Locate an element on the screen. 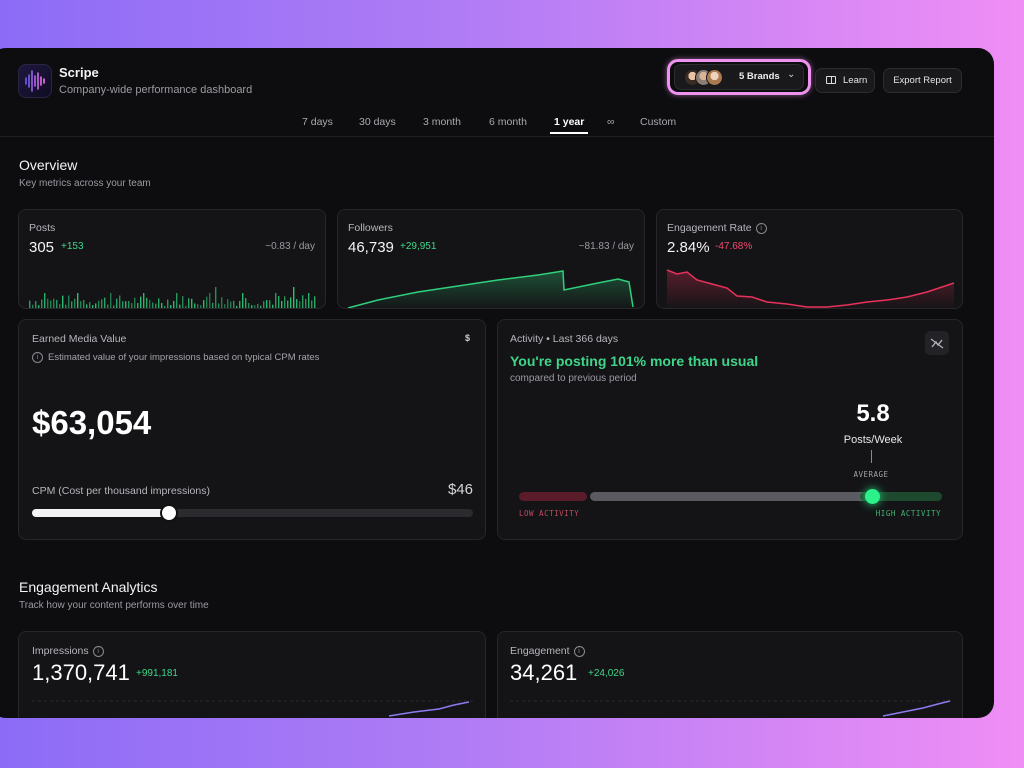  impressions-sparkline is located at coordinates (253, 708).